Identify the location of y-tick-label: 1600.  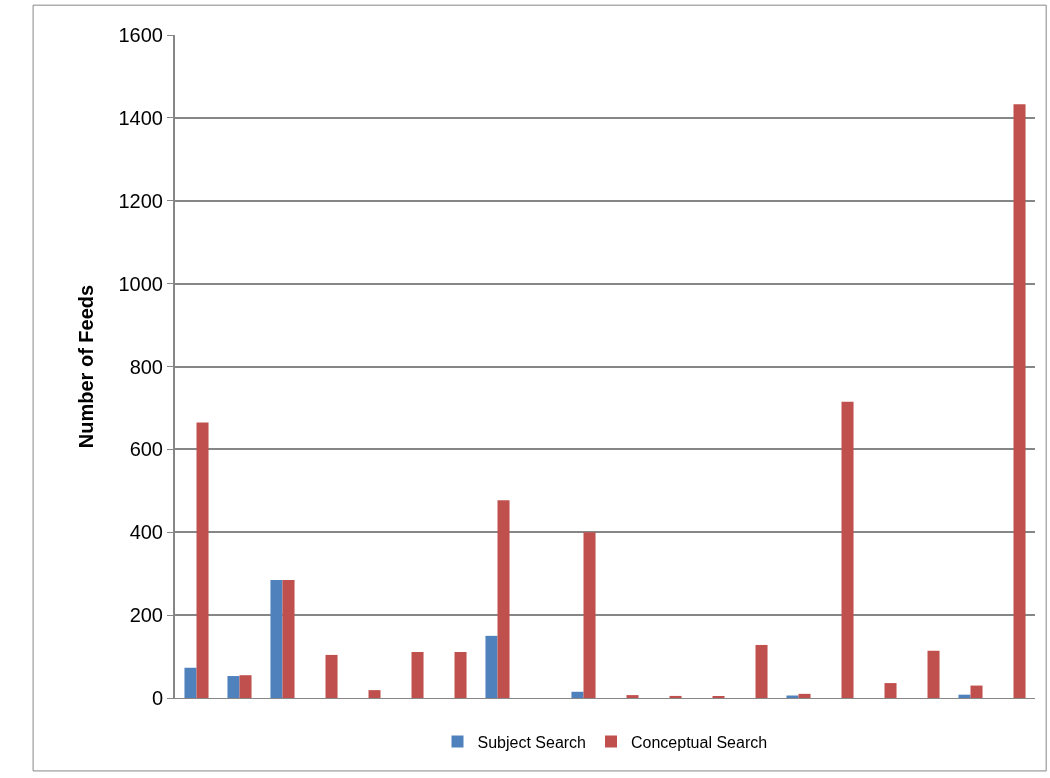
(140, 35).